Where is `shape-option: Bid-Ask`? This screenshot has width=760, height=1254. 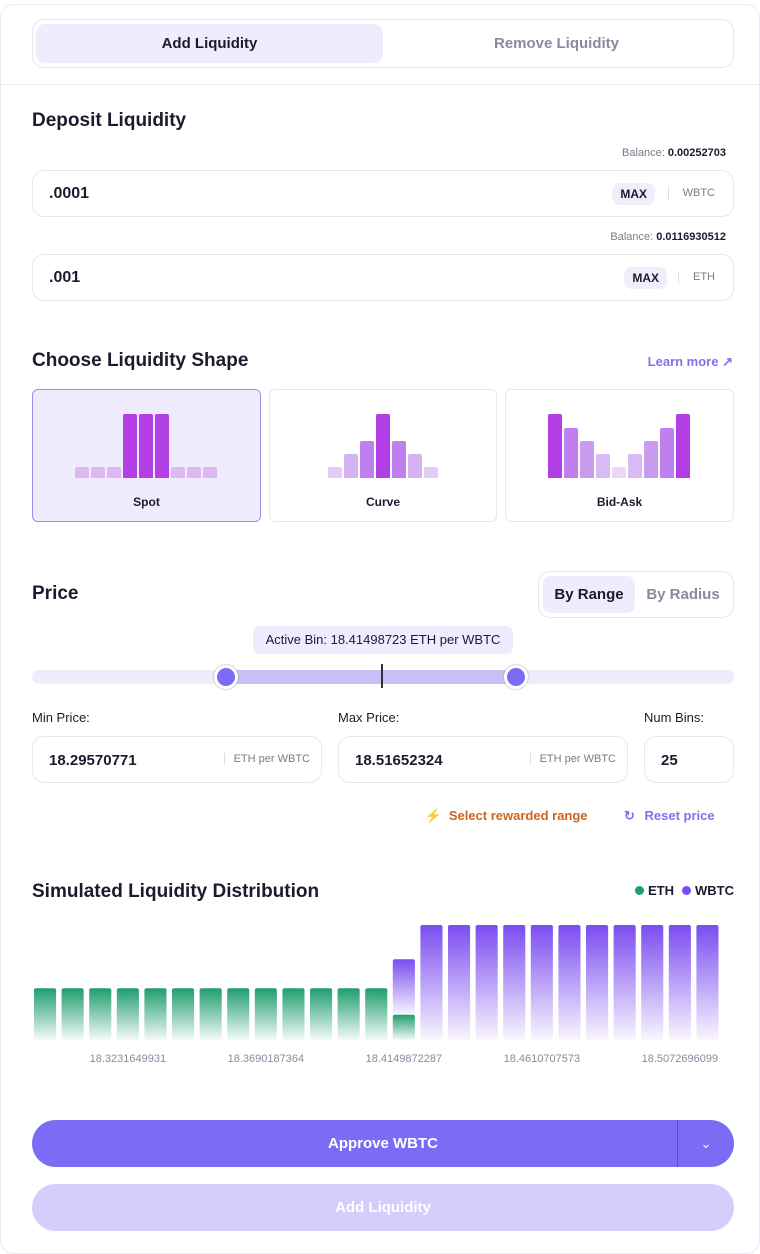 shape-option: Bid-Ask is located at coordinates (619, 455).